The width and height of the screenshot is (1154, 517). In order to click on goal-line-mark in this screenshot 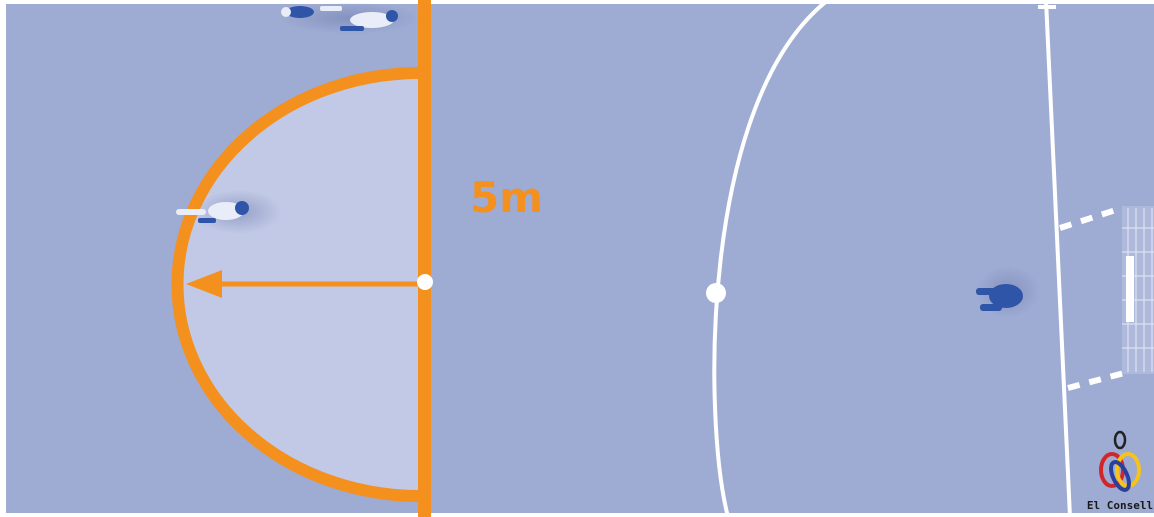, I will do `click(1047, 7)`.